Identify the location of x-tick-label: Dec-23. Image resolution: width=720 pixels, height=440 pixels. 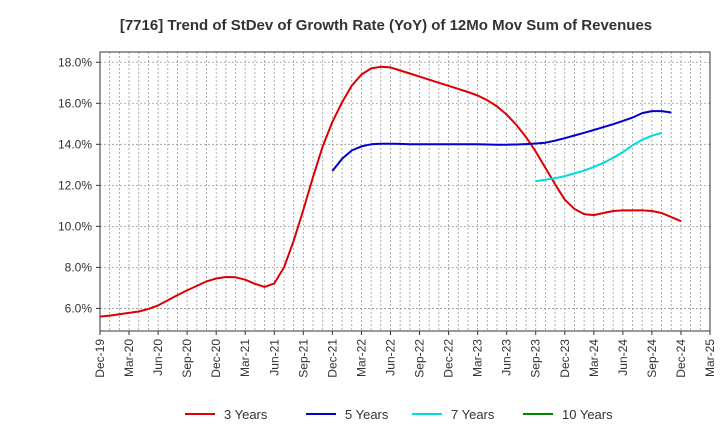
(565, 358).